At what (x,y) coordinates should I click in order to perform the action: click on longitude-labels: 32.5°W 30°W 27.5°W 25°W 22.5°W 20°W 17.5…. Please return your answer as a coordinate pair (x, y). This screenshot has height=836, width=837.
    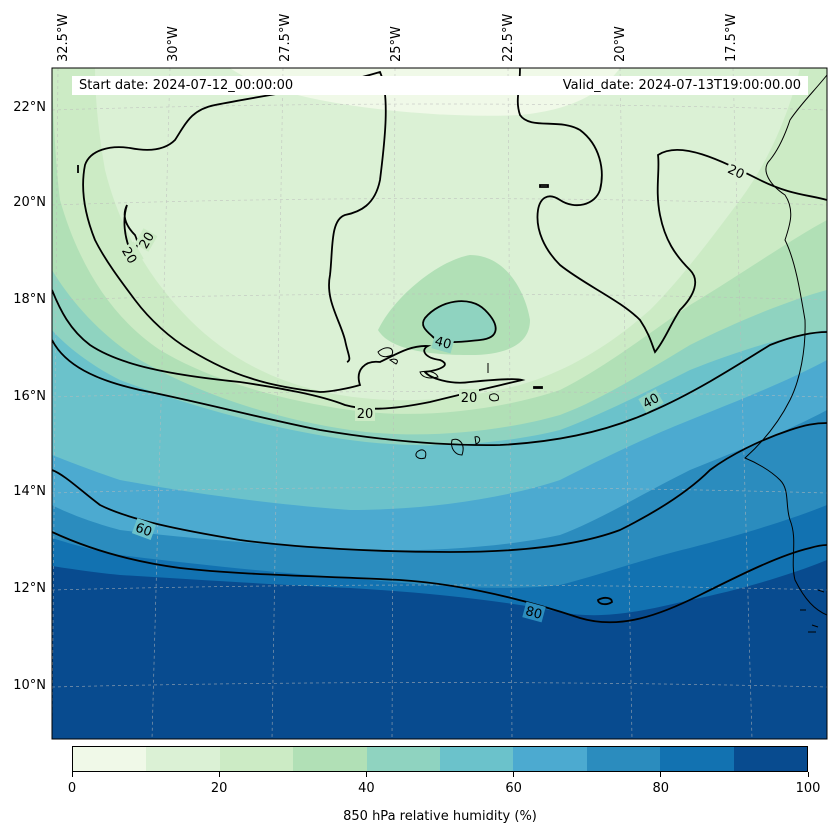
    Looking at the image, I should click on (397, 38).